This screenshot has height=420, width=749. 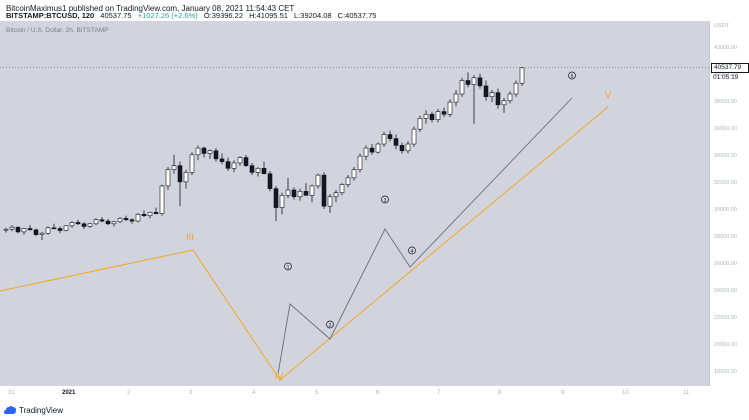 I want to click on wave-label-5: 5, so click(x=572, y=77).